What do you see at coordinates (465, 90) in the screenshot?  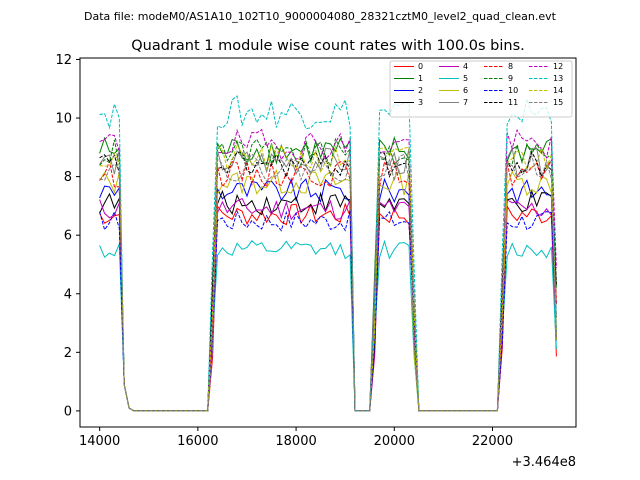 I see `legend-label-6: 6` at bounding box center [465, 90].